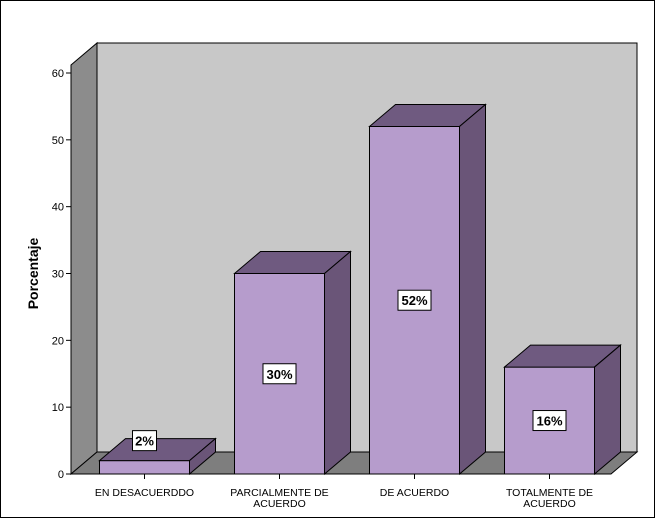 The height and width of the screenshot is (520, 657). What do you see at coordinates (61, 475) in the screenshot?
I see `y-tick-label: 0` at bounding box center [61, 475].